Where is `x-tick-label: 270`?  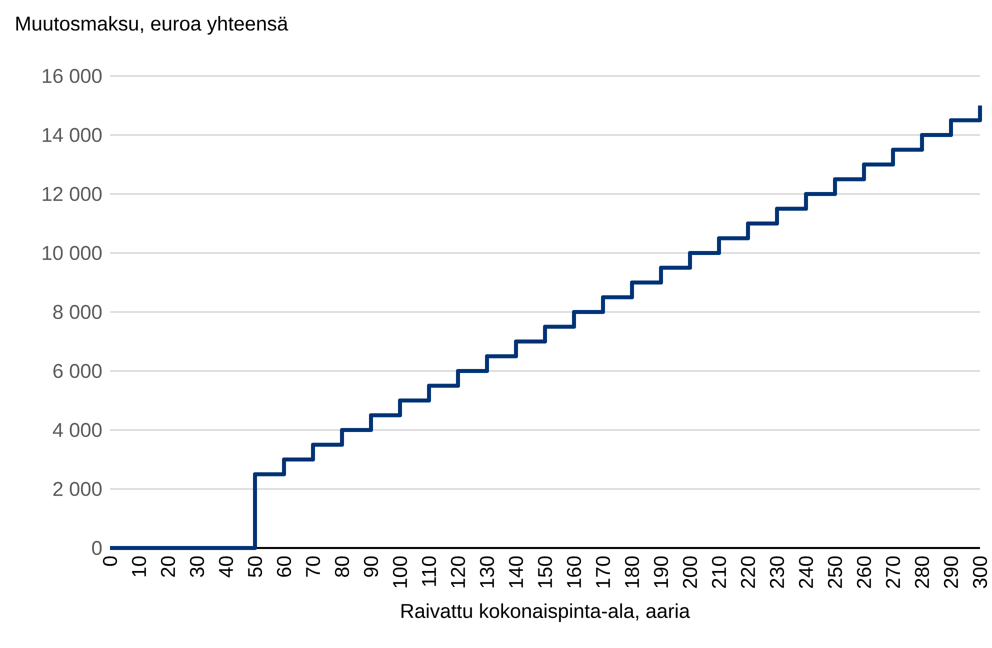 x-tick-label: 270 is located at coordinates (893, 572).